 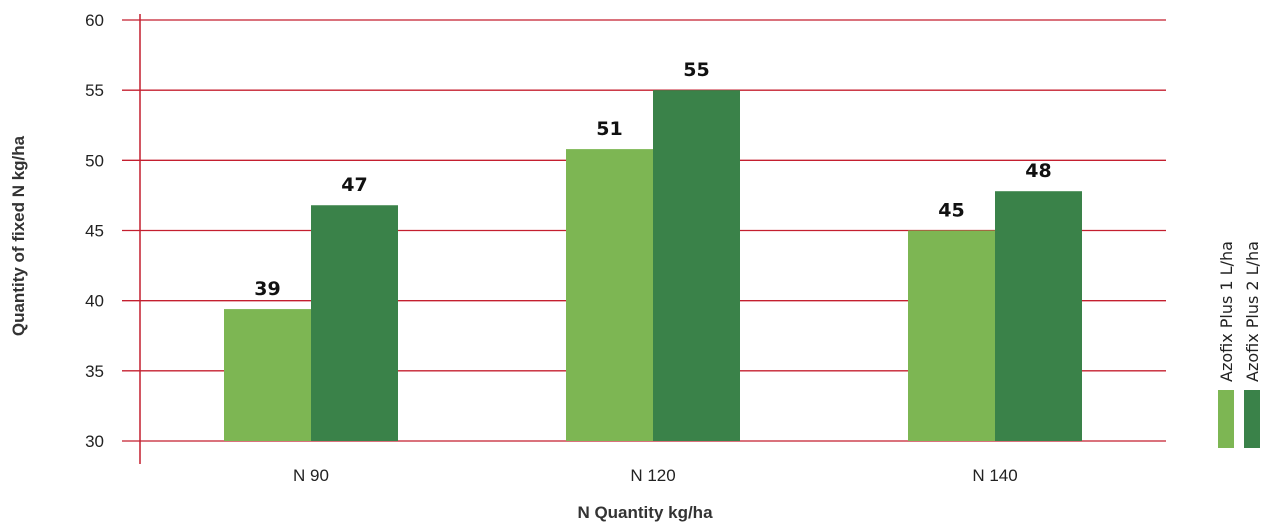 I want to click on data-label: 45, so click(x=951, y=211).